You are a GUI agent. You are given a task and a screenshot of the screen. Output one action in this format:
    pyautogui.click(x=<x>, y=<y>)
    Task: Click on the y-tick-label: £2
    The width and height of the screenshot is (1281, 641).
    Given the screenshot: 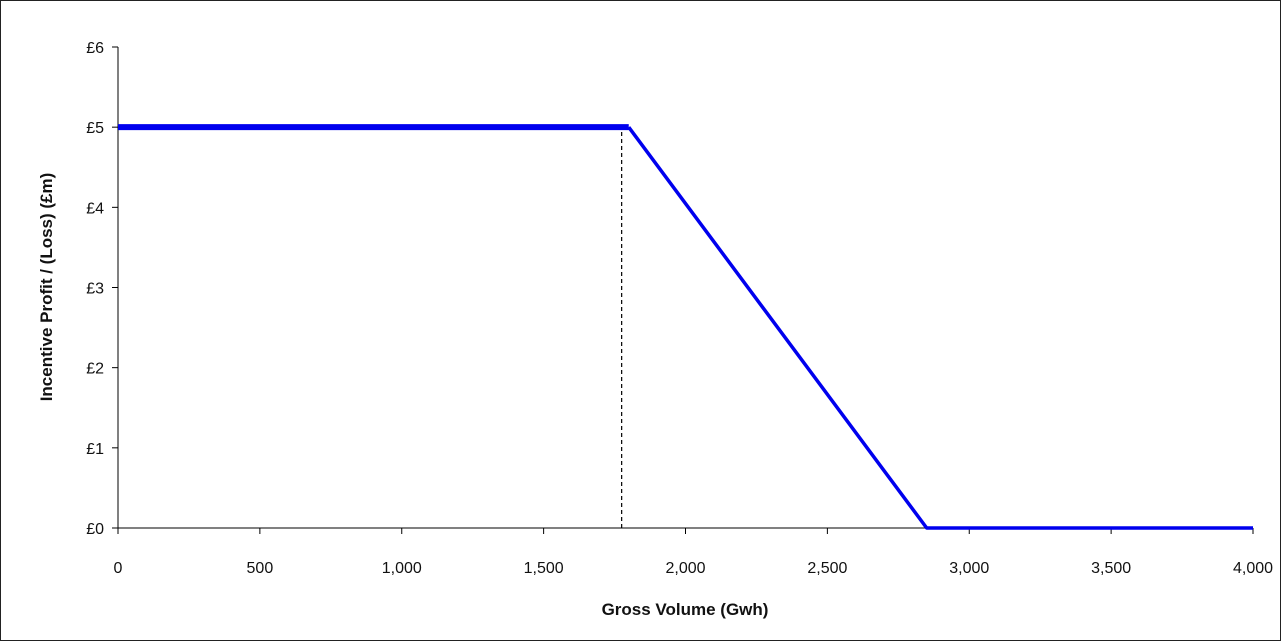 What is the action you would take?
    pyautogui.click(x=95, y=369)
    